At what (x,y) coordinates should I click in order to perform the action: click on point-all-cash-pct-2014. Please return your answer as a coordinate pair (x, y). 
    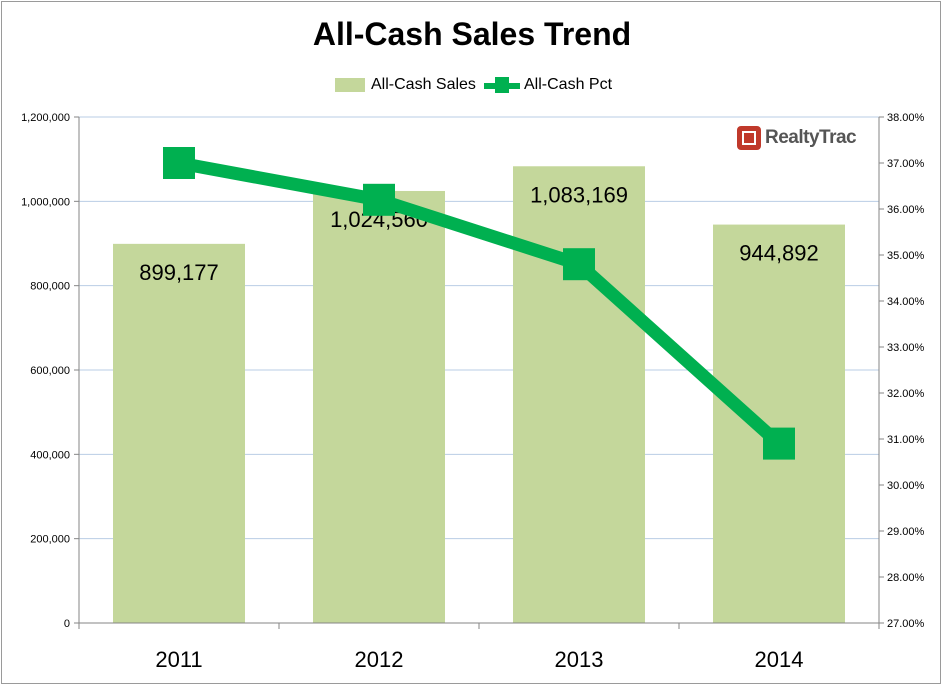
    Looking at the image, I should click on (779, 443).